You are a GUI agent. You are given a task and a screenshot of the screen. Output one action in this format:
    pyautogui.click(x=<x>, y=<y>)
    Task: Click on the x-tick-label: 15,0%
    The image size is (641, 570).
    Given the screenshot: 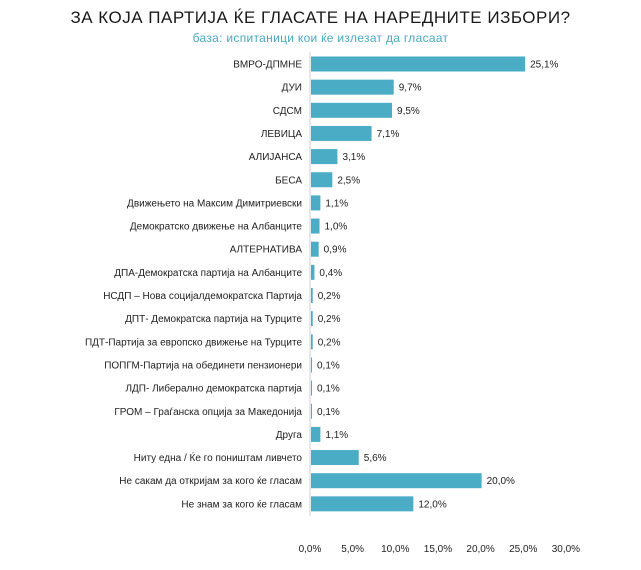 What is the action you would take?
    pyautogui.click(x=438, y=549)
    